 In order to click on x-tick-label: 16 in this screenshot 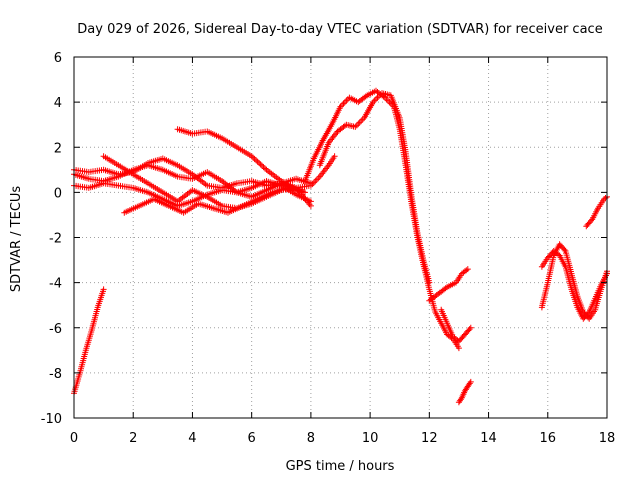, I will do `click(548, 438)`.